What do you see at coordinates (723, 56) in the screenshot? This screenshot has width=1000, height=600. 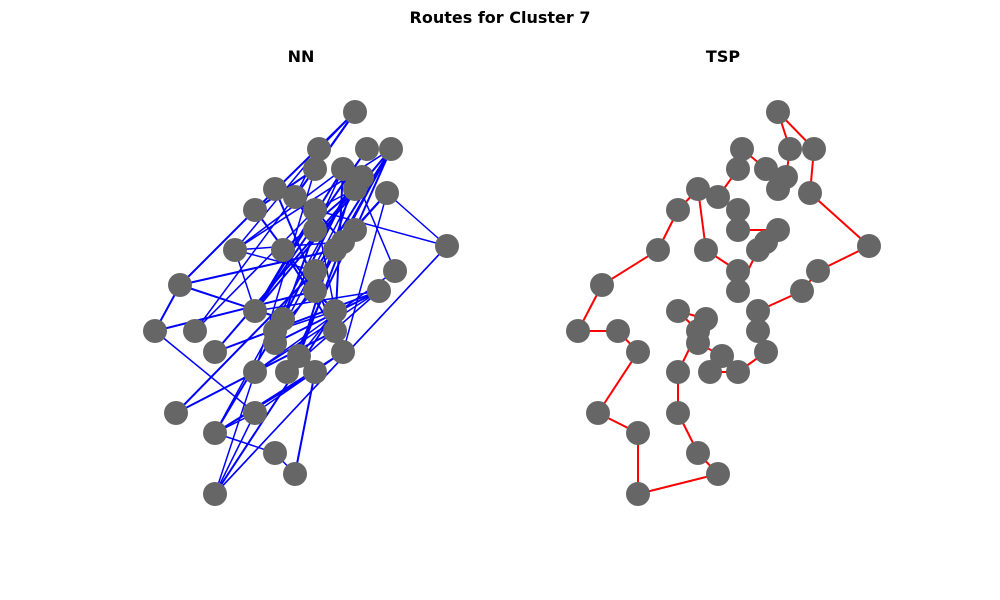 I see `panel-title-tsp: TSP` at bounding box center [723, 56].